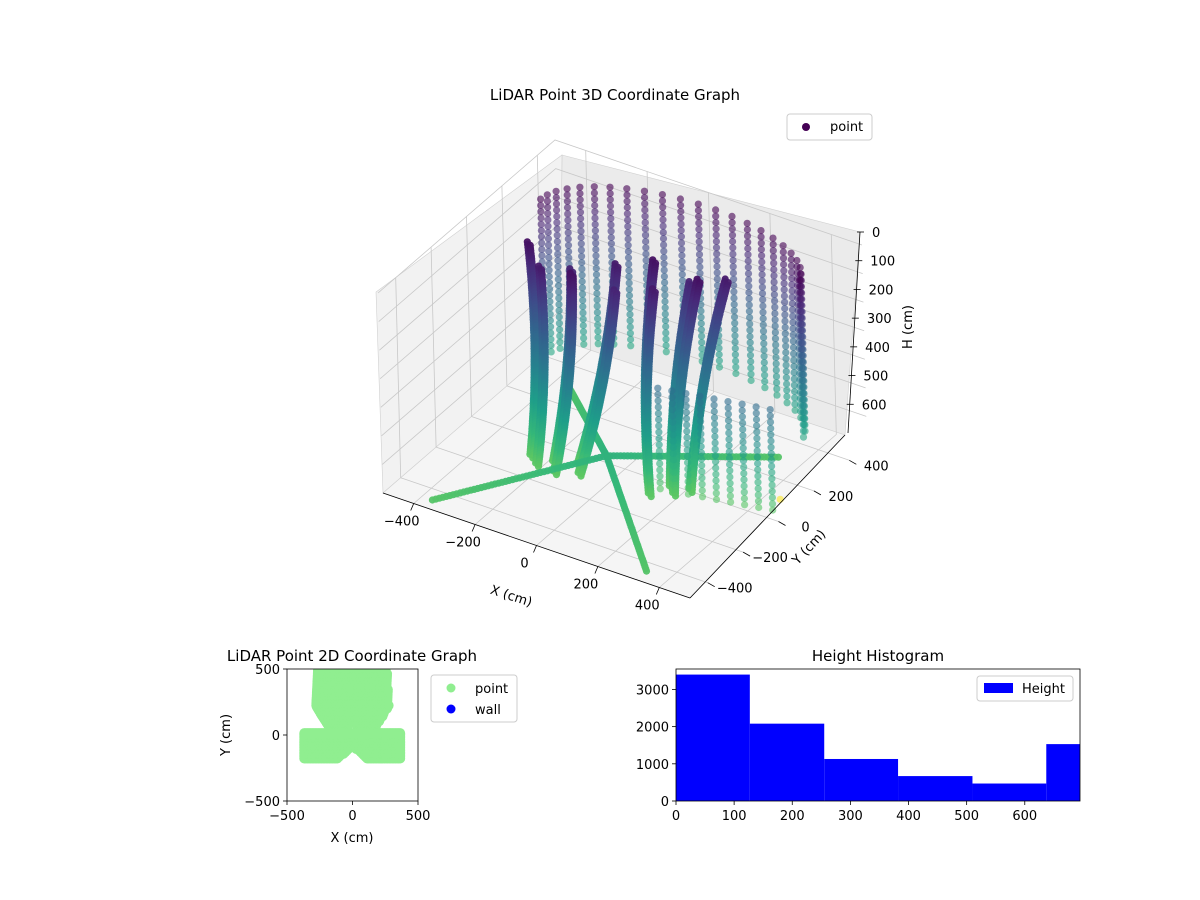 The height and width of the screenshot is (900, 1200). What do you see at coordinates (588, 250) in the screenshot?
I see `grid-3d-wall-x-line` at bounding box center [588, 250].